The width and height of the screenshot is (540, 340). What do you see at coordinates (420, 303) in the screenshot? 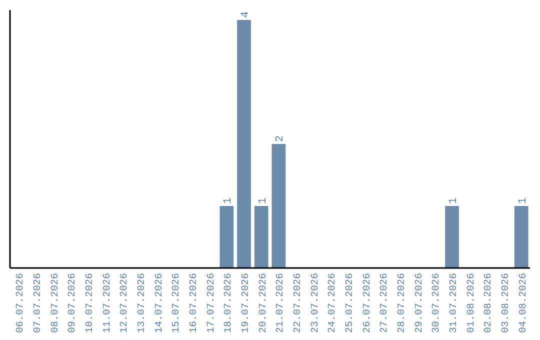
I see `x-tick-label: 29.07.2026` at bounding box center [420, 303].